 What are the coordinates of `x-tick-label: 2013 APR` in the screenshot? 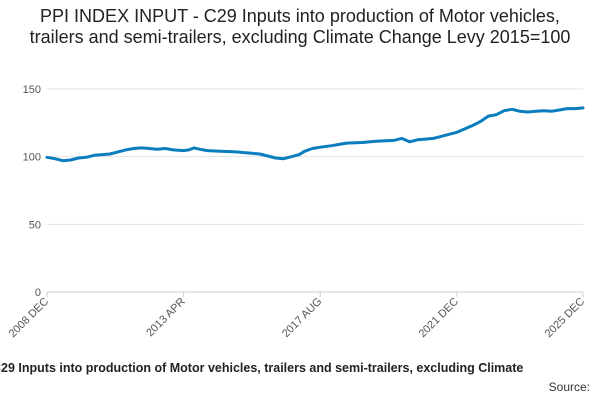 It's located at (166, 318).